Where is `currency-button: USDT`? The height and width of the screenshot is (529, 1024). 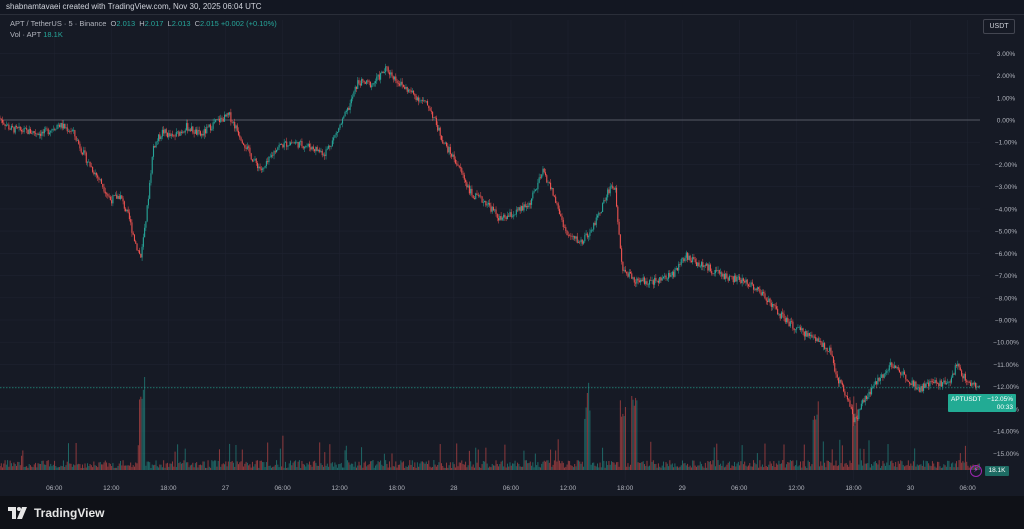
currency-button: USDT is located at coordinates (999, 26).